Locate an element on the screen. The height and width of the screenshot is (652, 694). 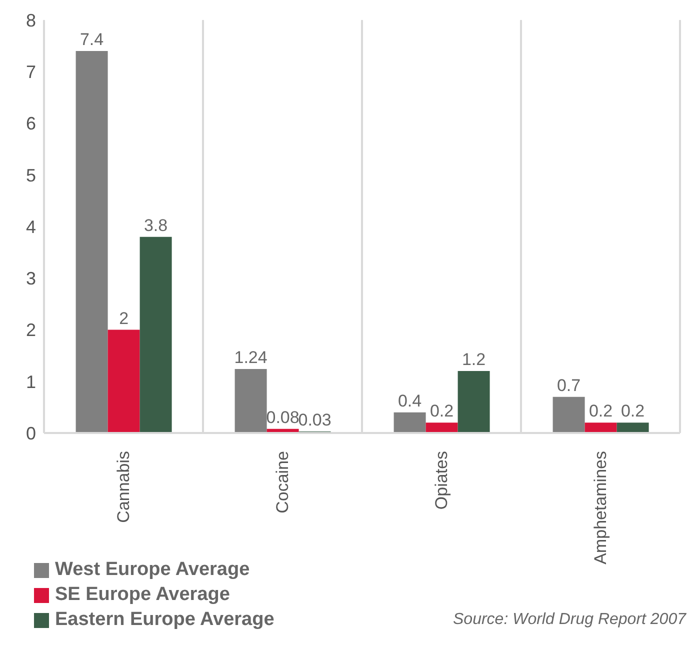
data-label: 0.03 is located at coordinates (315, 420).